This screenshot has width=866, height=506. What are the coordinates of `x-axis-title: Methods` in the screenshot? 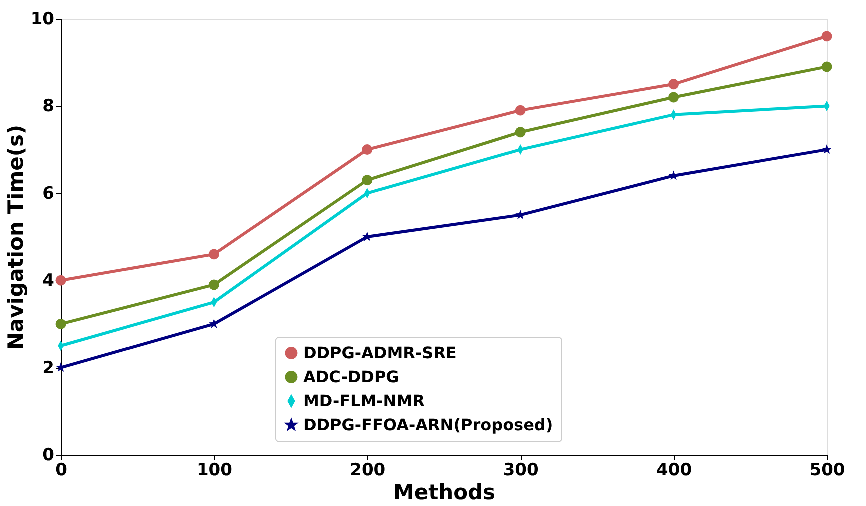 It's located at (444, 492).